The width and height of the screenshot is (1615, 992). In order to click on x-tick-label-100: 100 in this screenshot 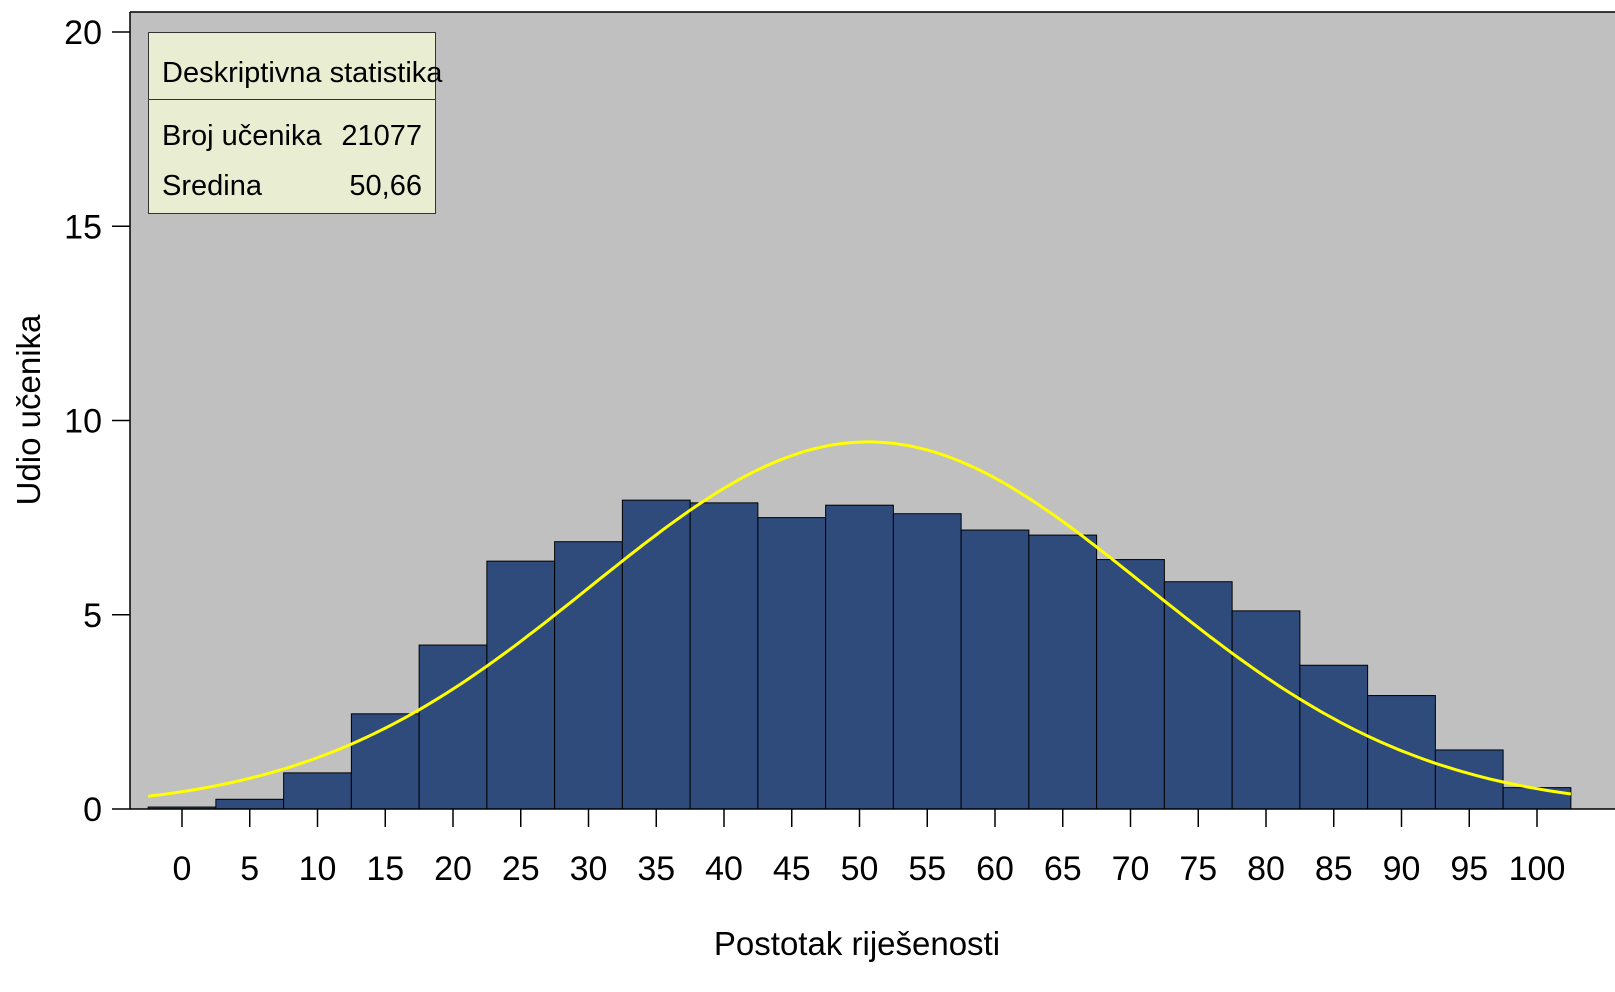, I will do `click(1537, 869)`.